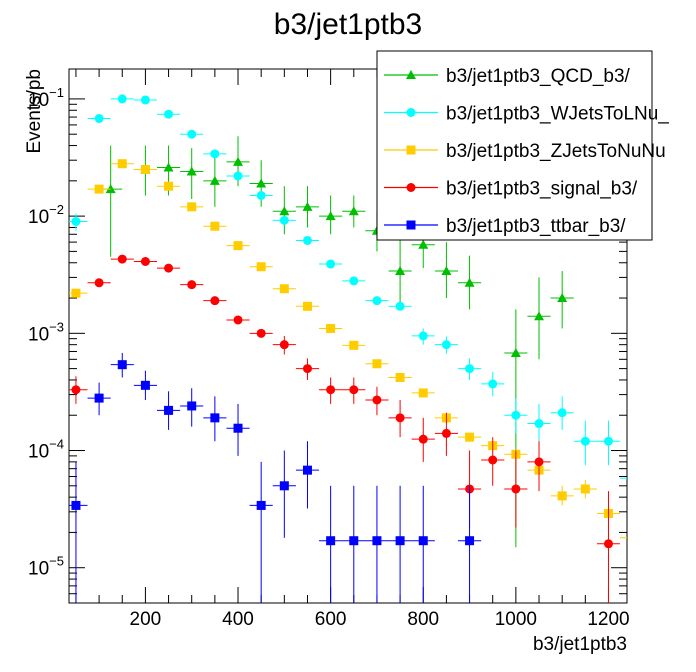 This screenshot has width=696, height=672. Describe the element at coordinates (348, 24) in the screenshot. I see `chart-title: b3/jet1ptb3` at that location.